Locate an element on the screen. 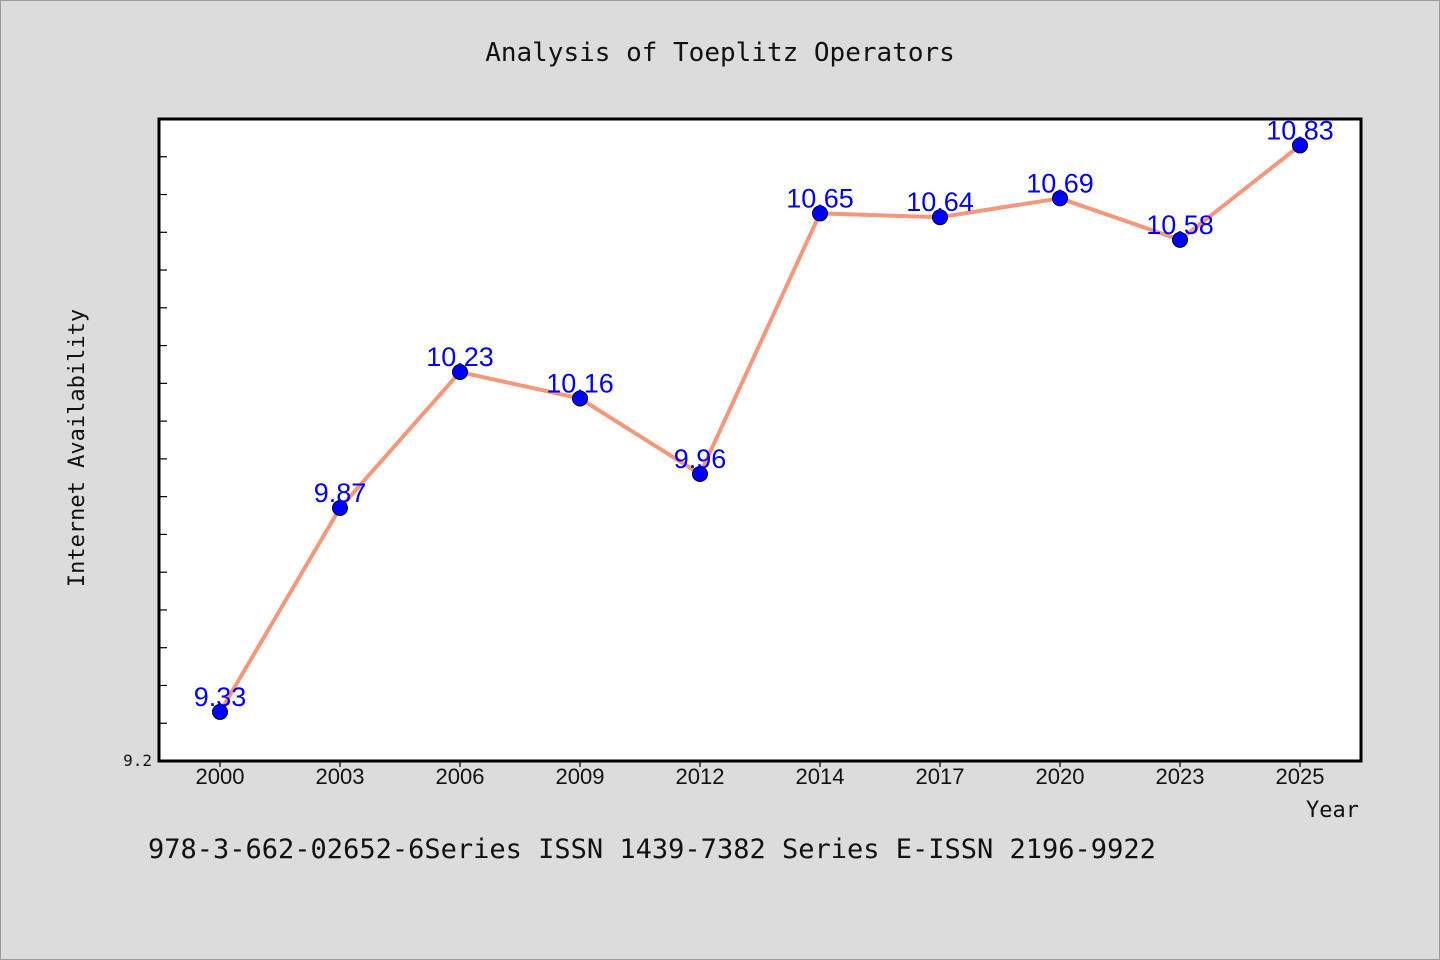  data-point-label: 9.96 is located at coordinates (700, 459).